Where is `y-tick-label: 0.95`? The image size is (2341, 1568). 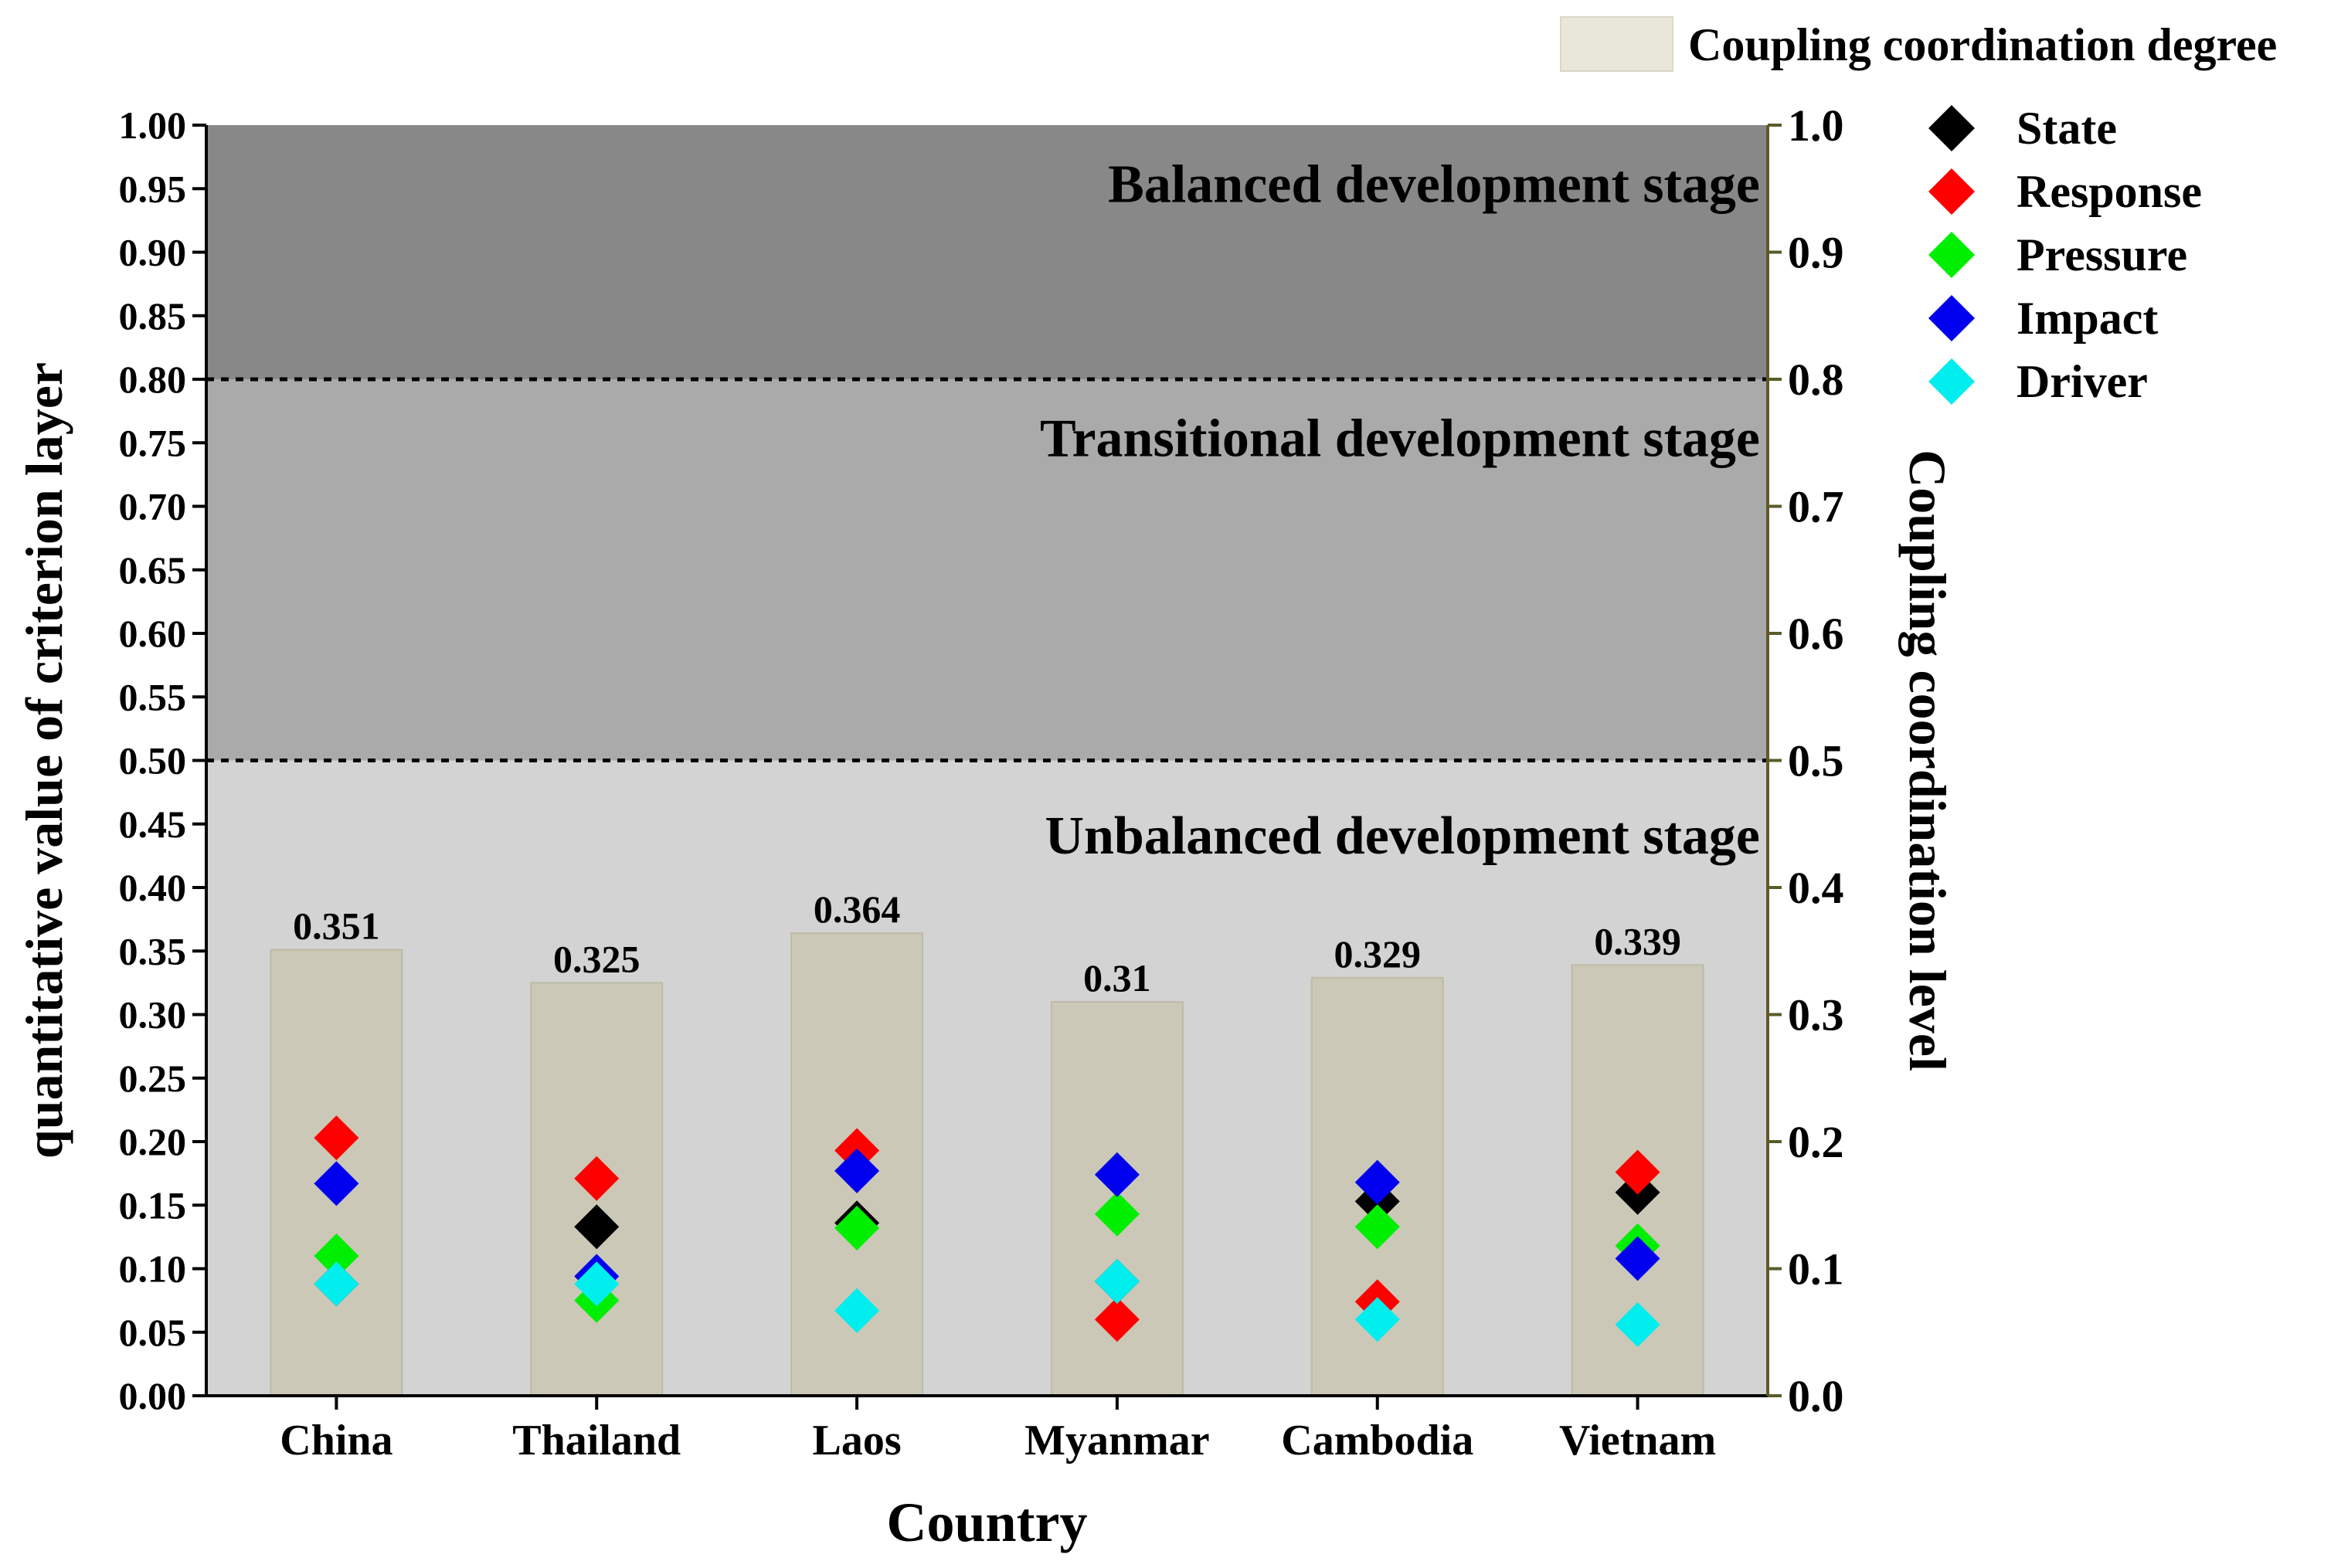
y-tick-label: 0.95 is located at coordinates (153, 188).